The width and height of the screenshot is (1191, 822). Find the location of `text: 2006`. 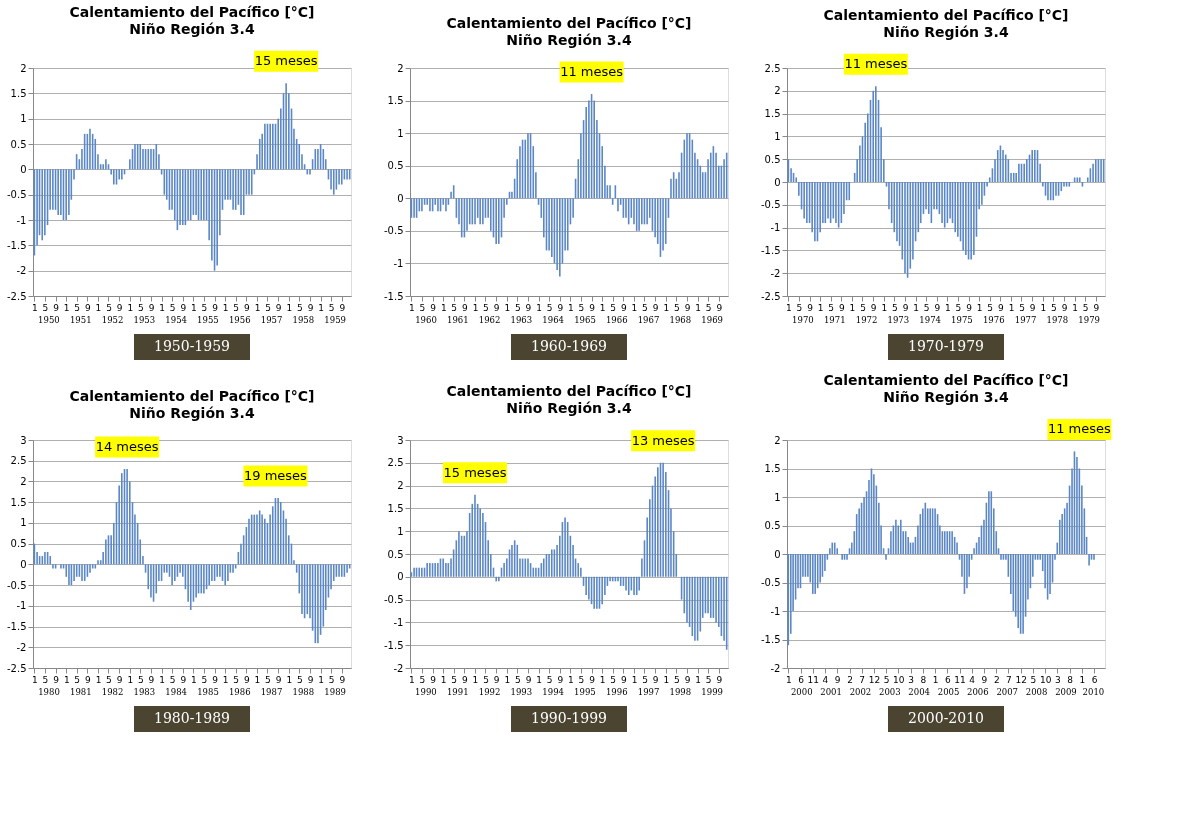

text: 2006 is located at coordinates (978, 692).